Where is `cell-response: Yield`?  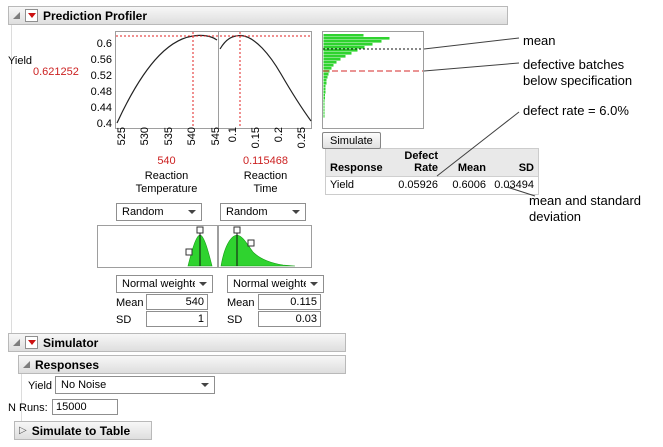 cell-response: Yield is located at coordinates (342, 185).